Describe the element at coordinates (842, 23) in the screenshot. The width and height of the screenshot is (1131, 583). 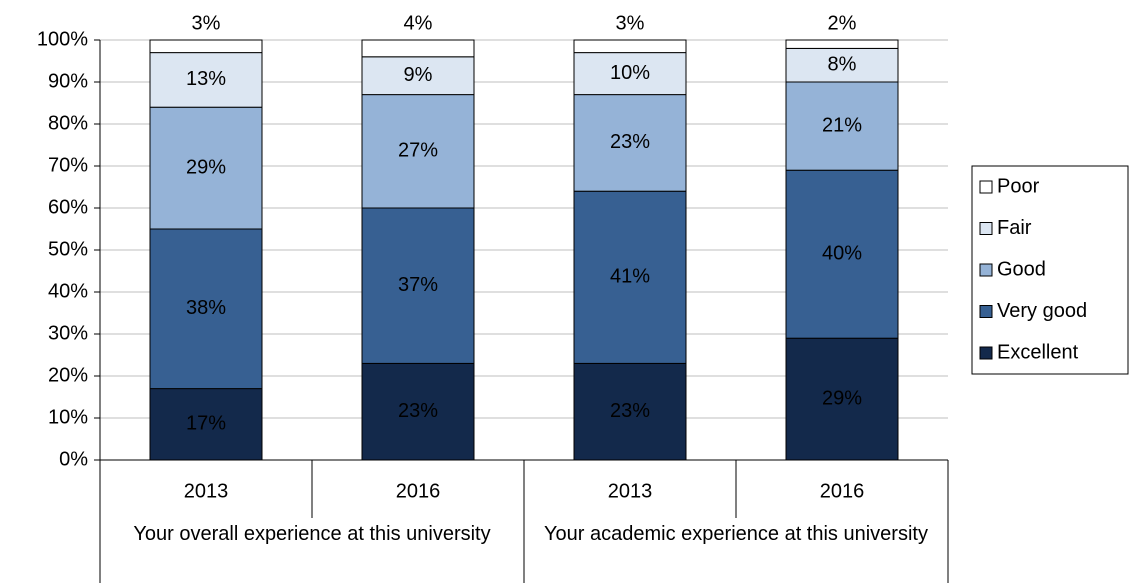
I see `data-label: 2%` at that location.